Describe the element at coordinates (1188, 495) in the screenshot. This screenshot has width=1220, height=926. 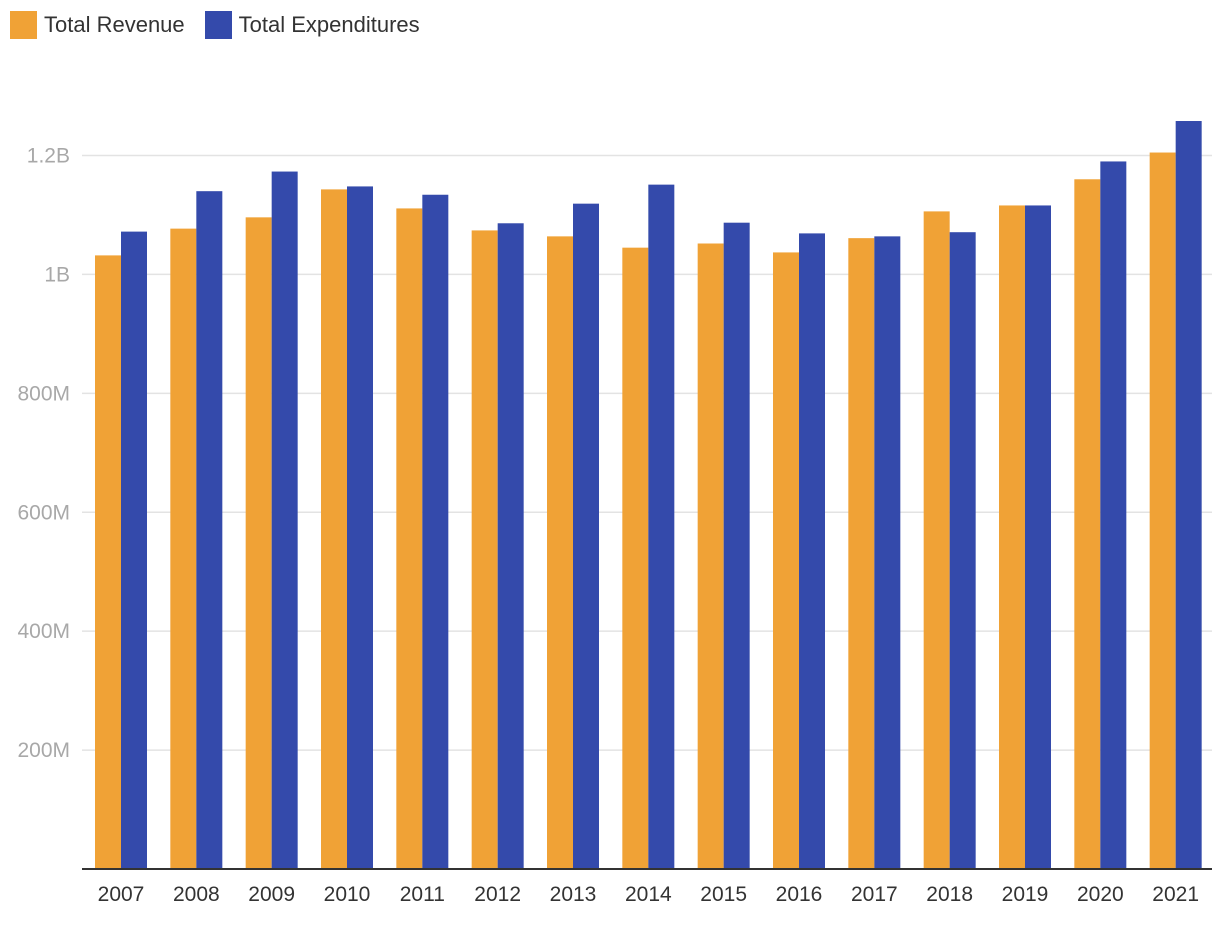
I see `expenditures-bar-2021` at that location.